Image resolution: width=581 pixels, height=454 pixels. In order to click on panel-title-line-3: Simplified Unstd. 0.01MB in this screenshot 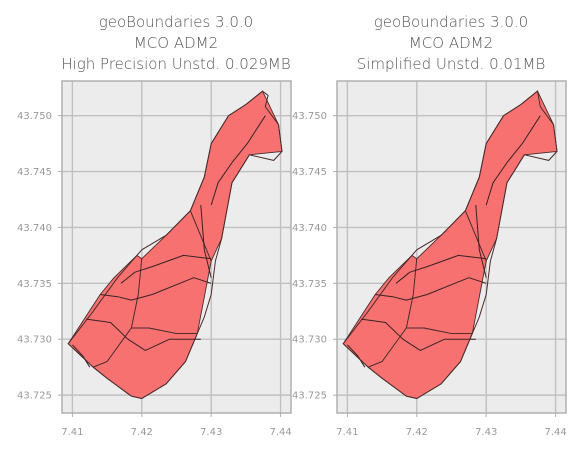, I will do `click(451, 64)`.